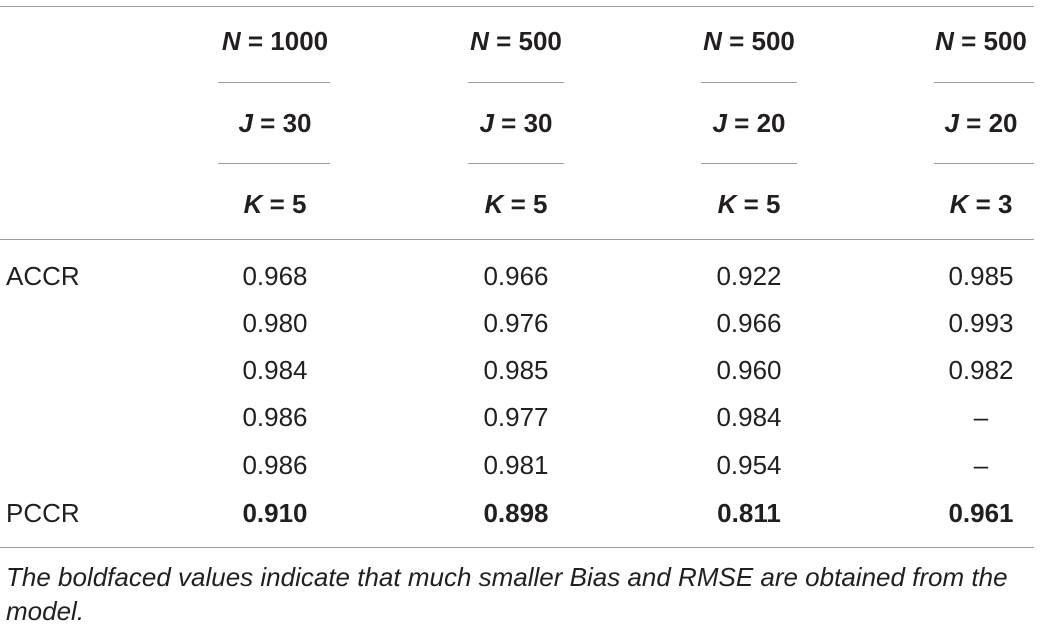  What do you see at coordinates (517, 6) in the screenshot?
I see `top-rule` at bounding box center [517, 6].